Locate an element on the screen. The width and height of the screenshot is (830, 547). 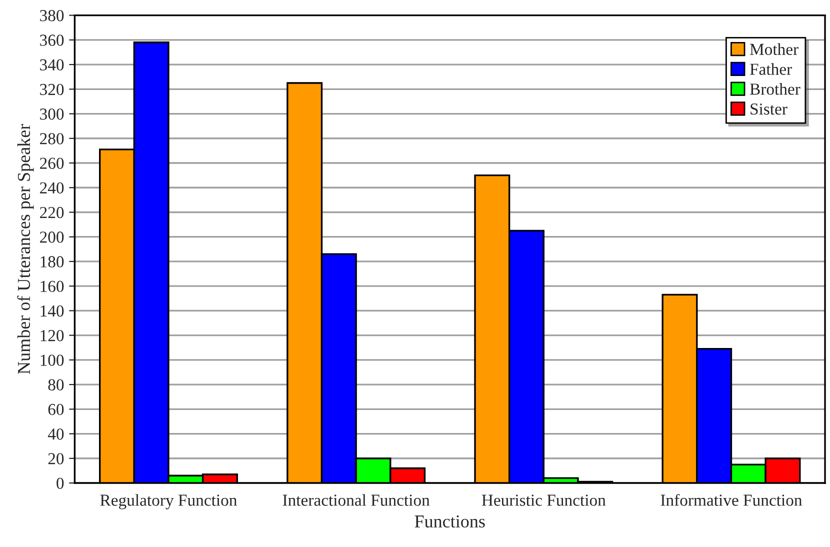
x-tick-label: Heuristic Function is located at coordinates (544, 500).